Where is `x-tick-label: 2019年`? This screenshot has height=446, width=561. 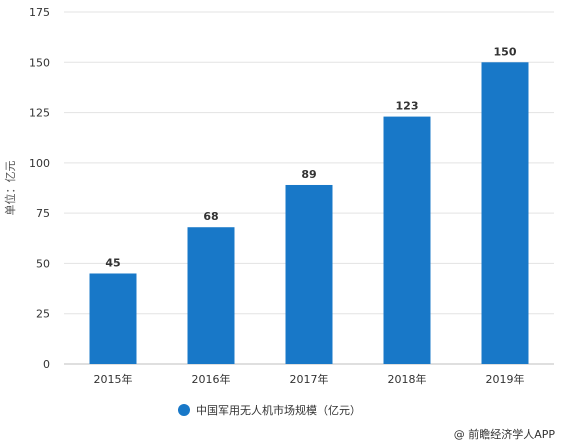
x-tick-label: 2019年 is located at coordinates (505, 379).